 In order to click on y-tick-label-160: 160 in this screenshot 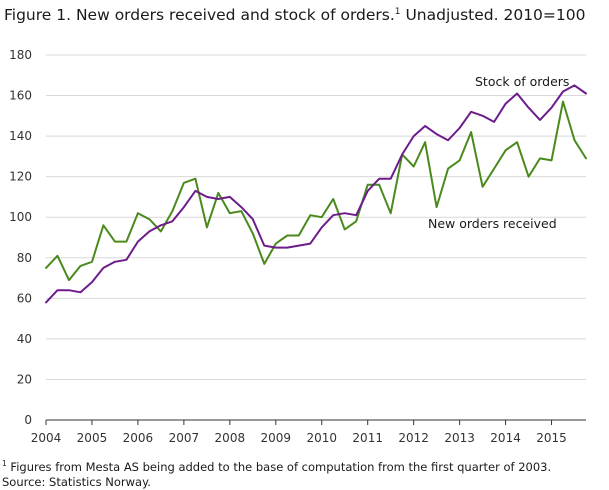, I will do `click(20, 96)`.